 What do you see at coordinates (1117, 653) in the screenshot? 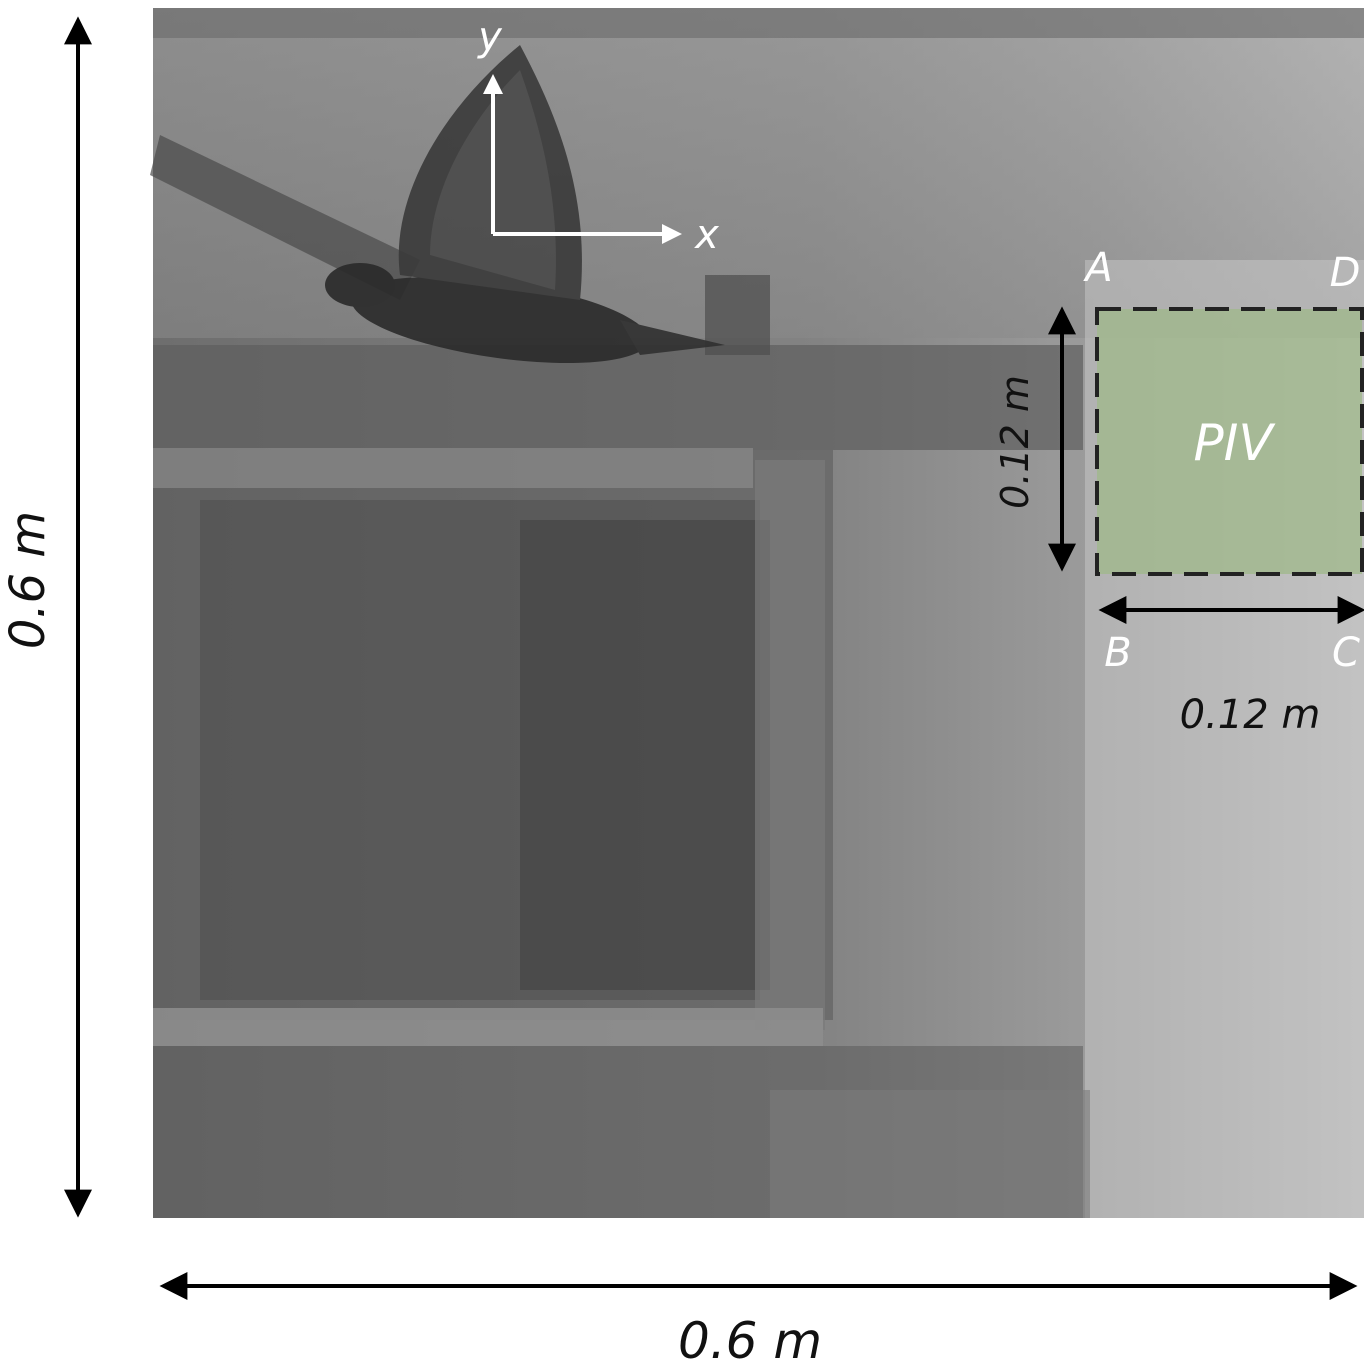
I see `corner-b-label: B` at bounding box center [1117, 653].